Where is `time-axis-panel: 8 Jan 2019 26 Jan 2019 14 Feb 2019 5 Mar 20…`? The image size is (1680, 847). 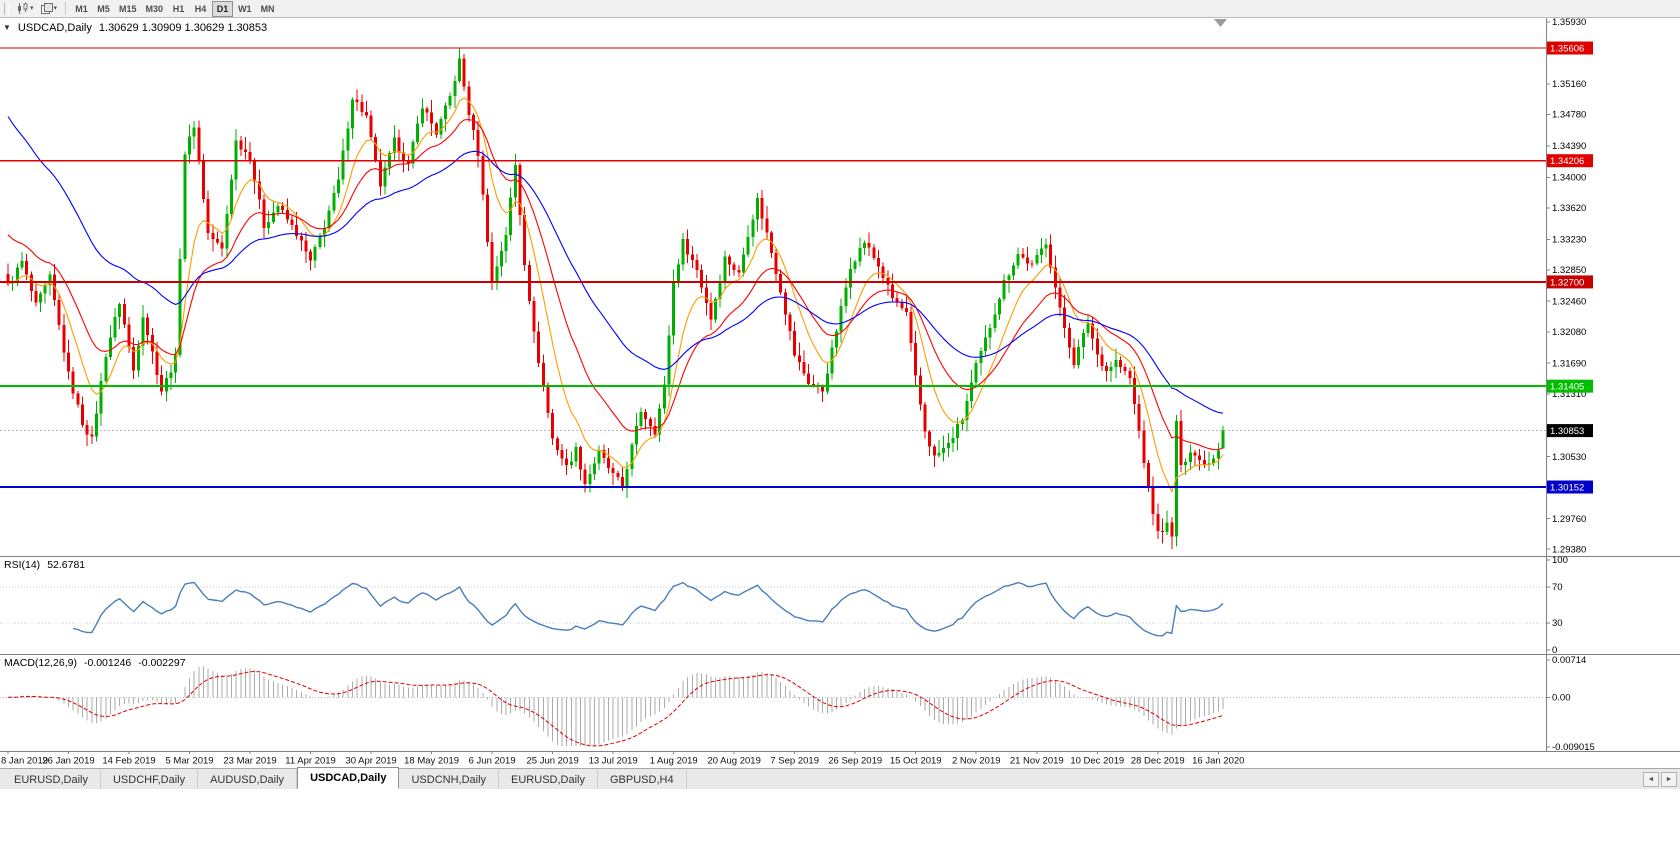 time-axis-panel: 8 Jan 2019 26 Jan 2019 14 Feb 2019 5 Mar 20… is located at coordinates (840, 759).